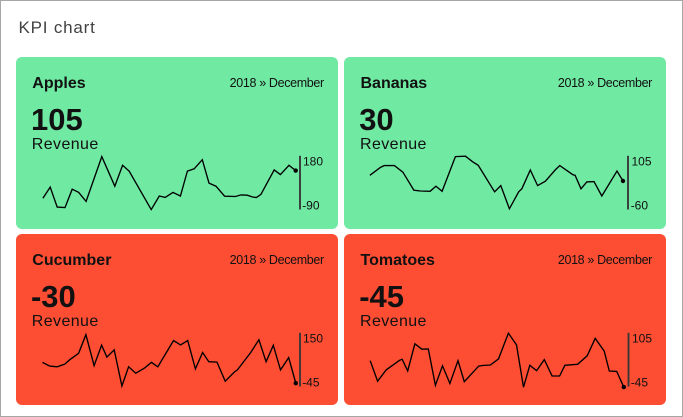  I want to click on svg-text: -60, so click(640, 205).